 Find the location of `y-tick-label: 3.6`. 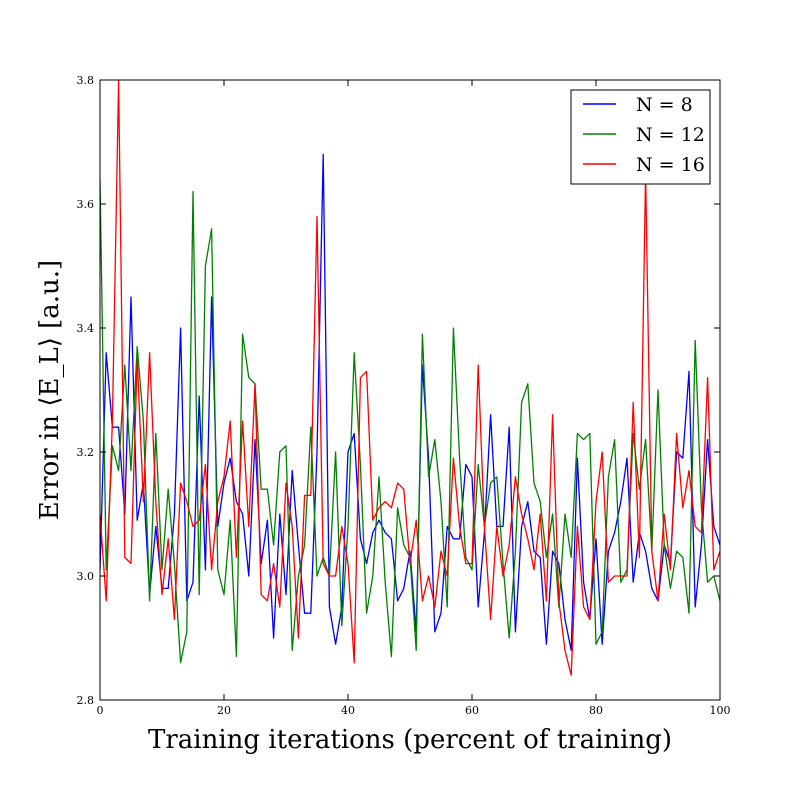

y-tick-label: 3.6 is located at coordinates (86, 204).